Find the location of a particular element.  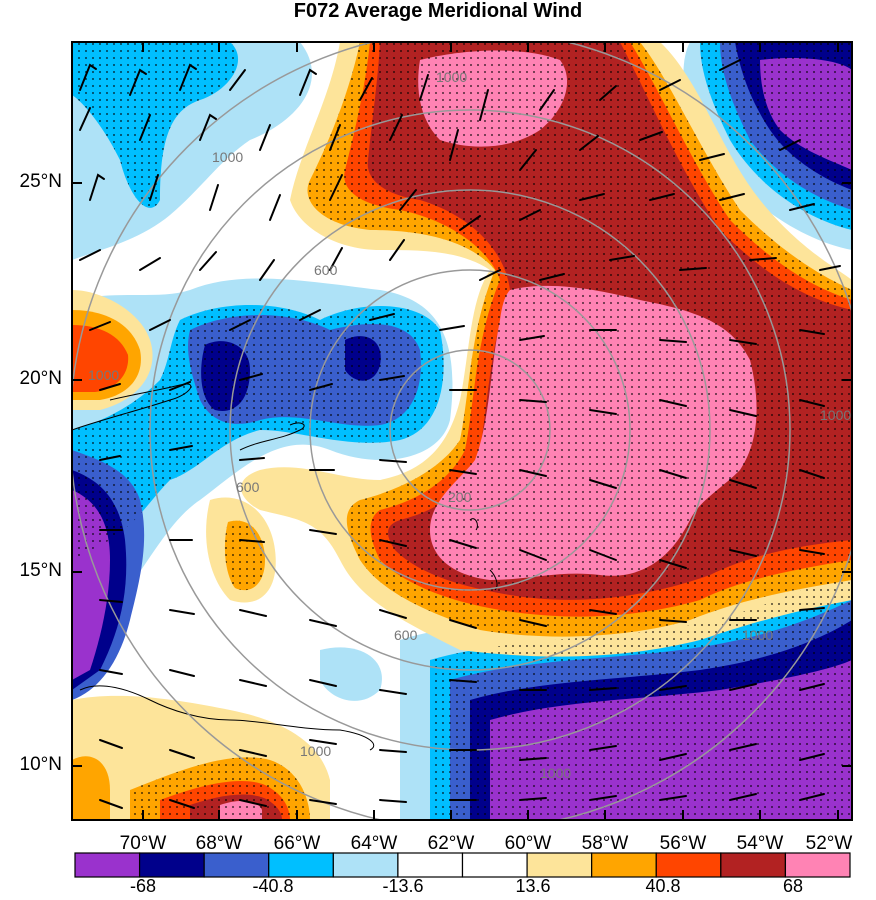

lon-label-52w: 52°W is located at coordinates (829, 843).